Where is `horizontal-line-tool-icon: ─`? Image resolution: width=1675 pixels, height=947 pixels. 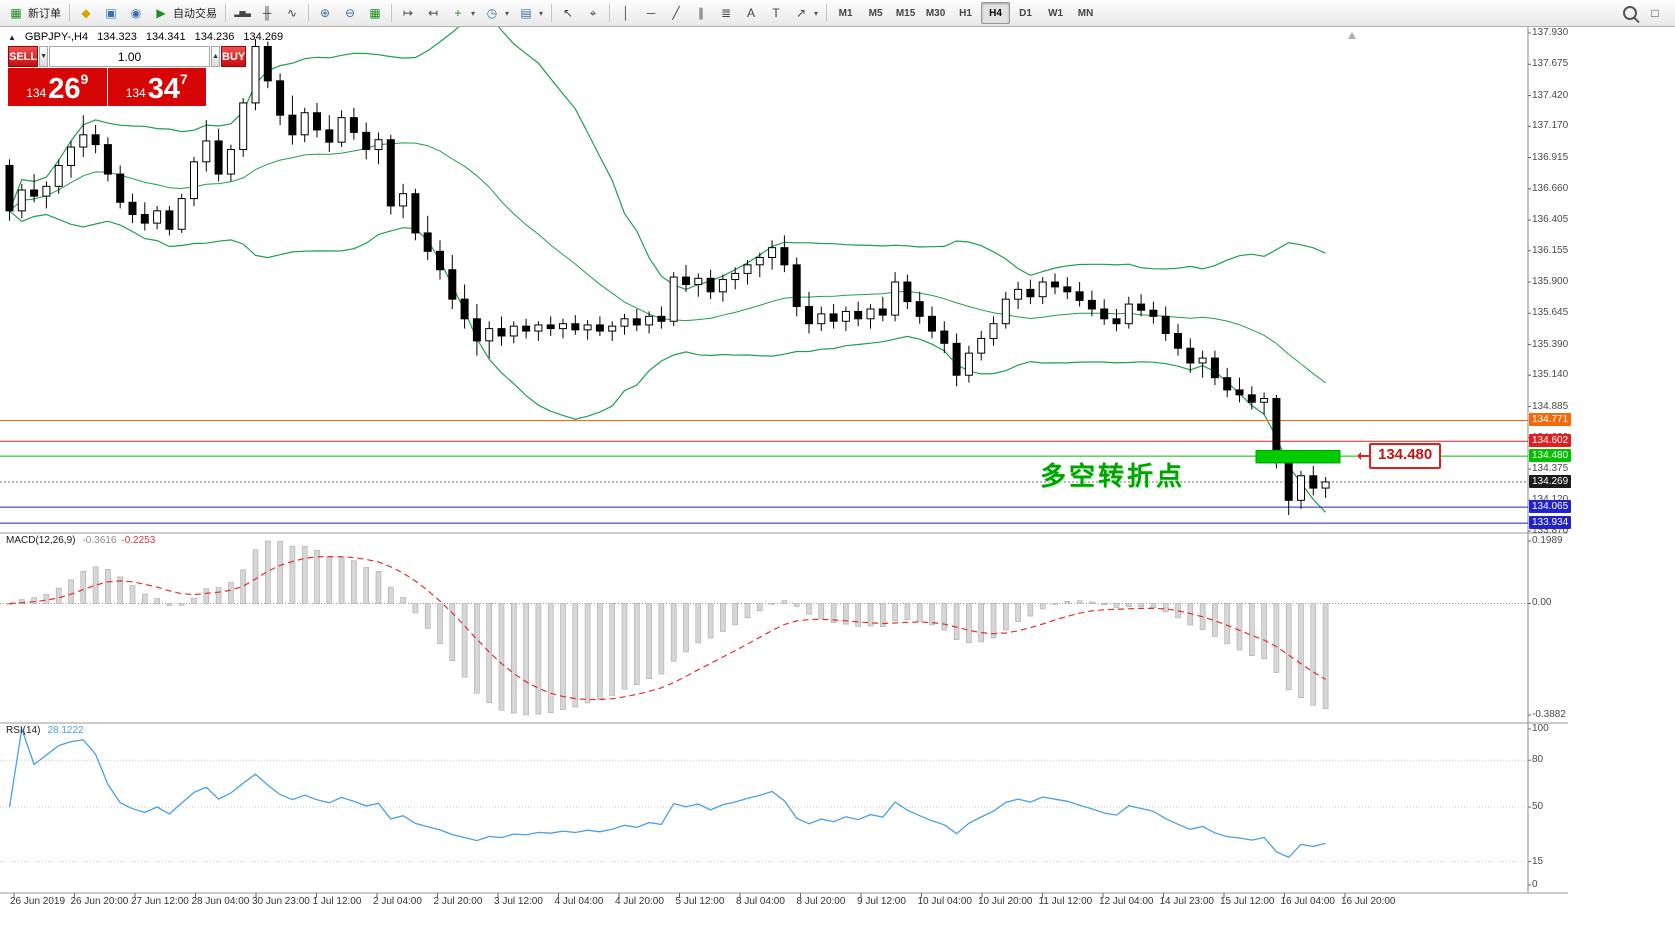
horizontal-line-tool-icon: ─ is located at coordinates (651, 13).